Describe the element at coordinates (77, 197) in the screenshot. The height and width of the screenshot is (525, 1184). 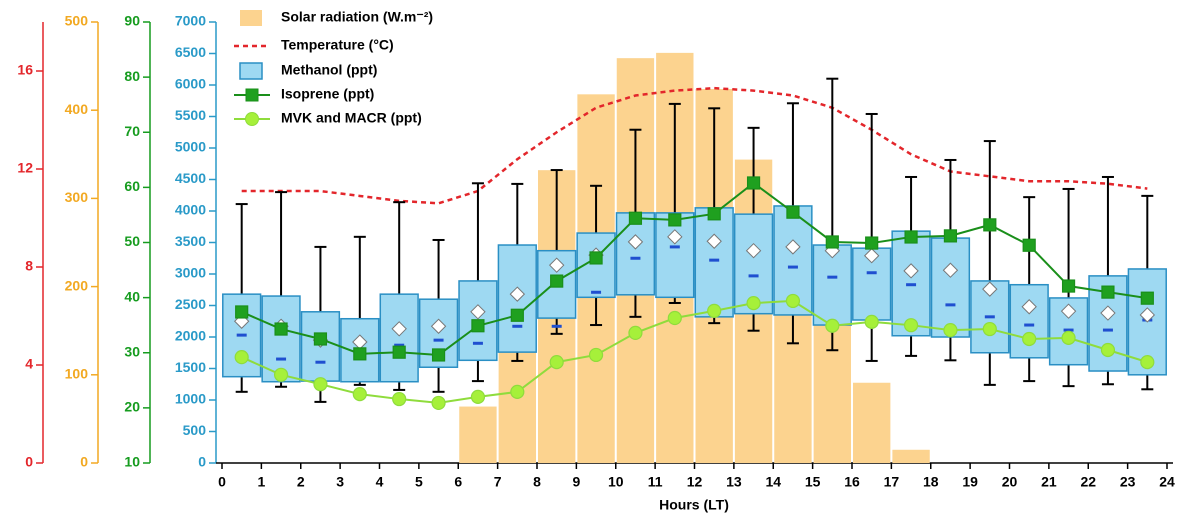
I see `y-tick-label: 300` at that location.